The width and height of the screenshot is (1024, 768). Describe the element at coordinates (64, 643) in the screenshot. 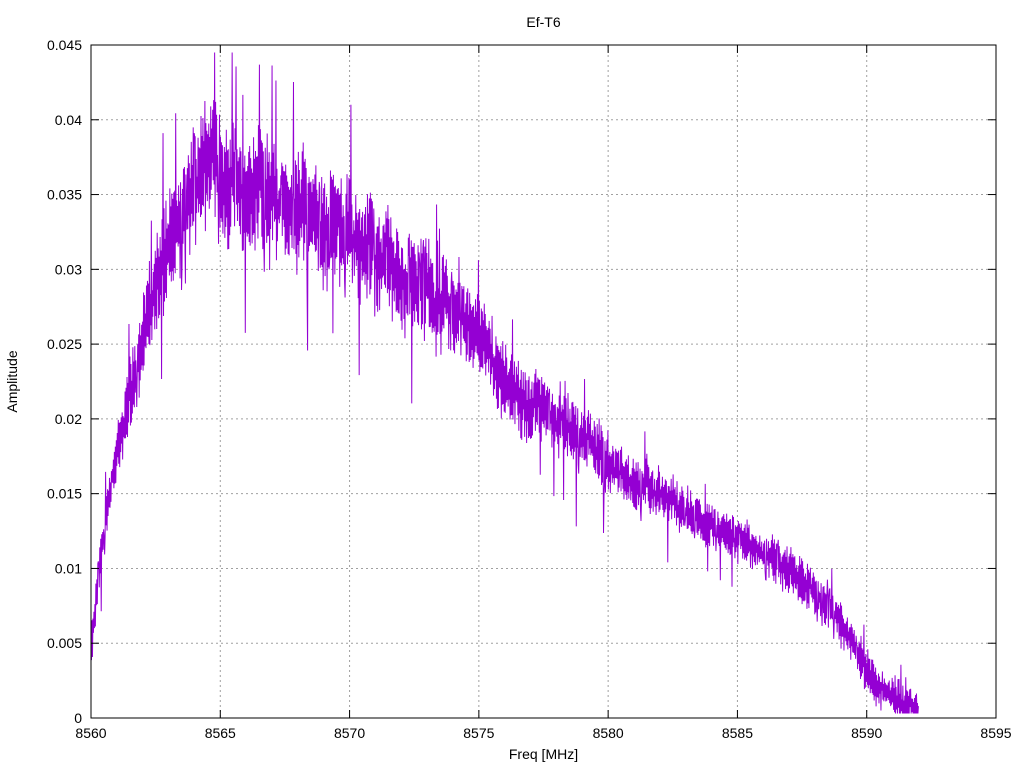

I see `y-tick-label: 0.005` at that location.